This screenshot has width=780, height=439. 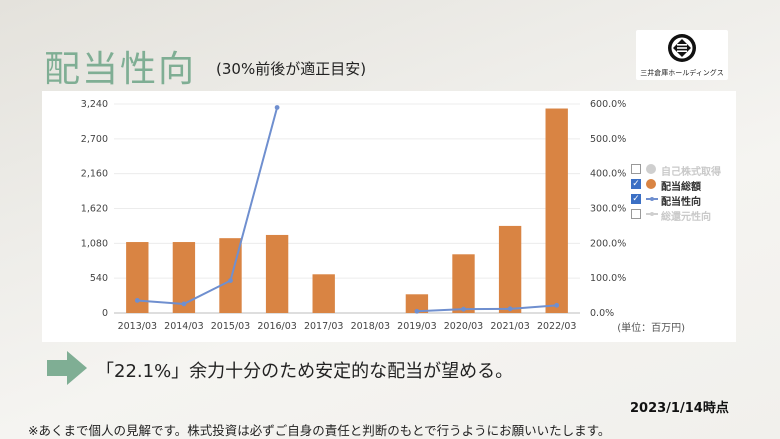 What do you see at coordinates (94, 174) in the screenshot?
I see `y-left-tick-label: 2,160` at bounding box center [94, 174].